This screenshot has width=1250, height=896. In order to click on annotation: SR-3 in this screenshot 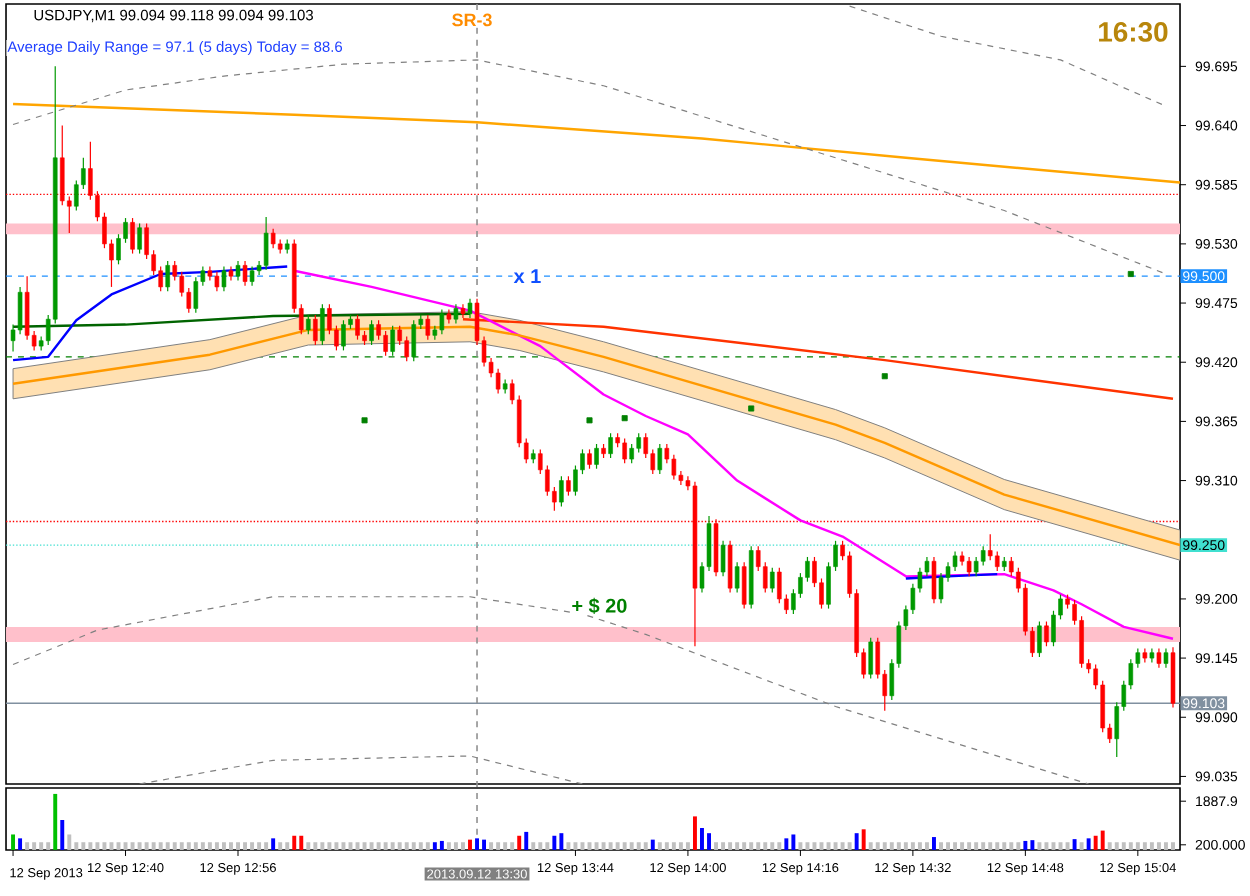, I will do `click(472, 20)`.